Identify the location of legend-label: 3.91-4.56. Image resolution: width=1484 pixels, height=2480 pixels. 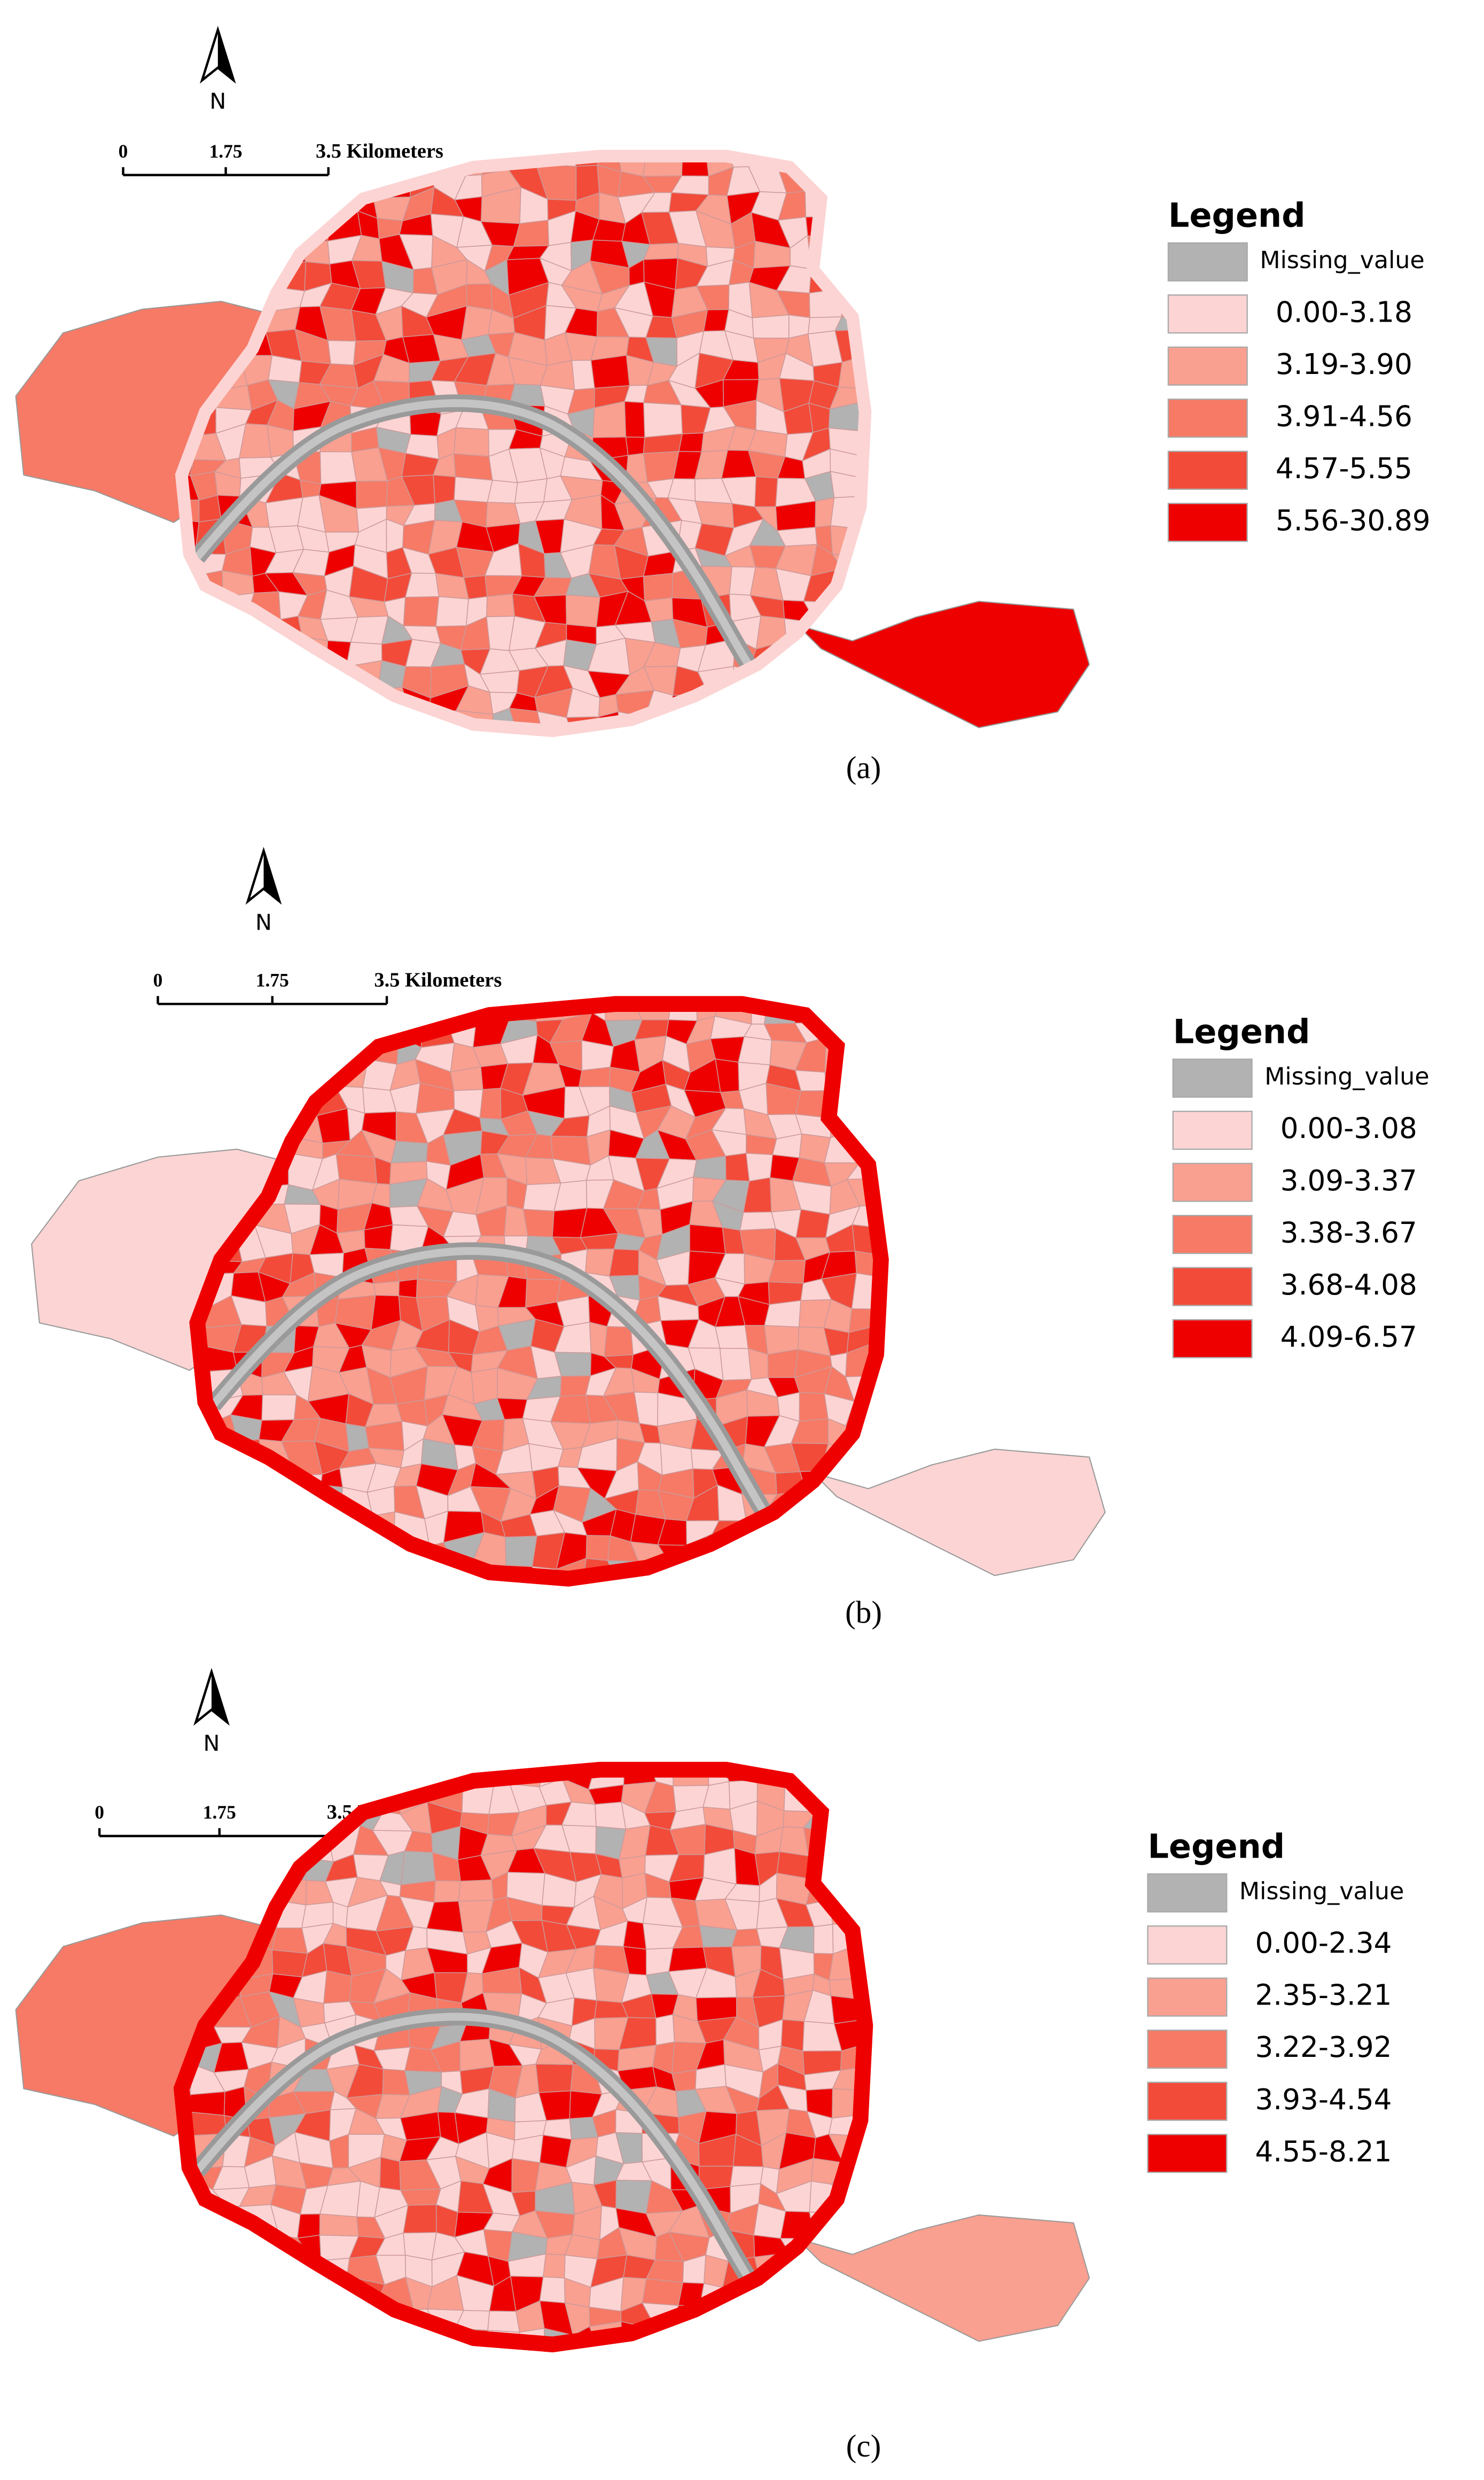
(1344, 416).